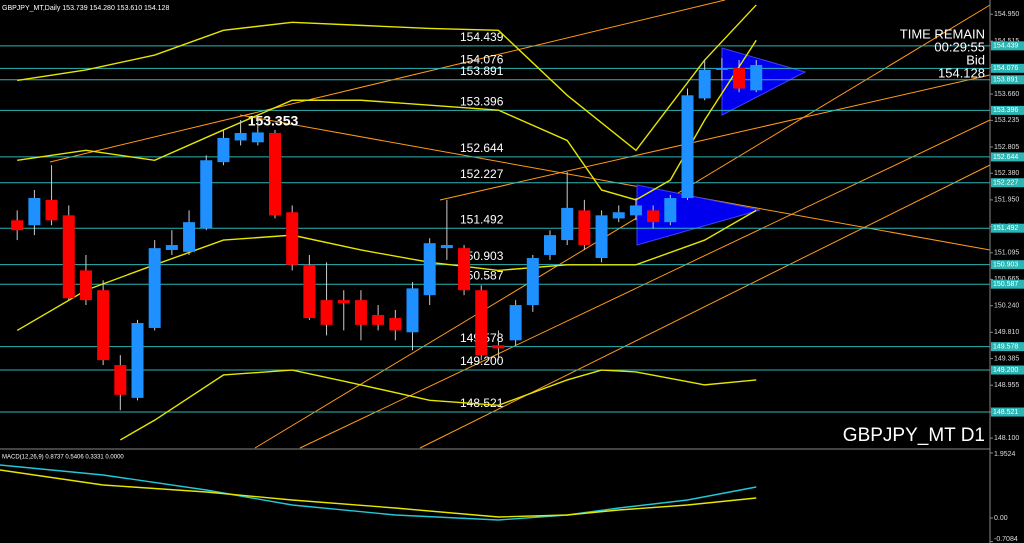  I want to click on level-axis-label: 150.903, so click(1005, 264).